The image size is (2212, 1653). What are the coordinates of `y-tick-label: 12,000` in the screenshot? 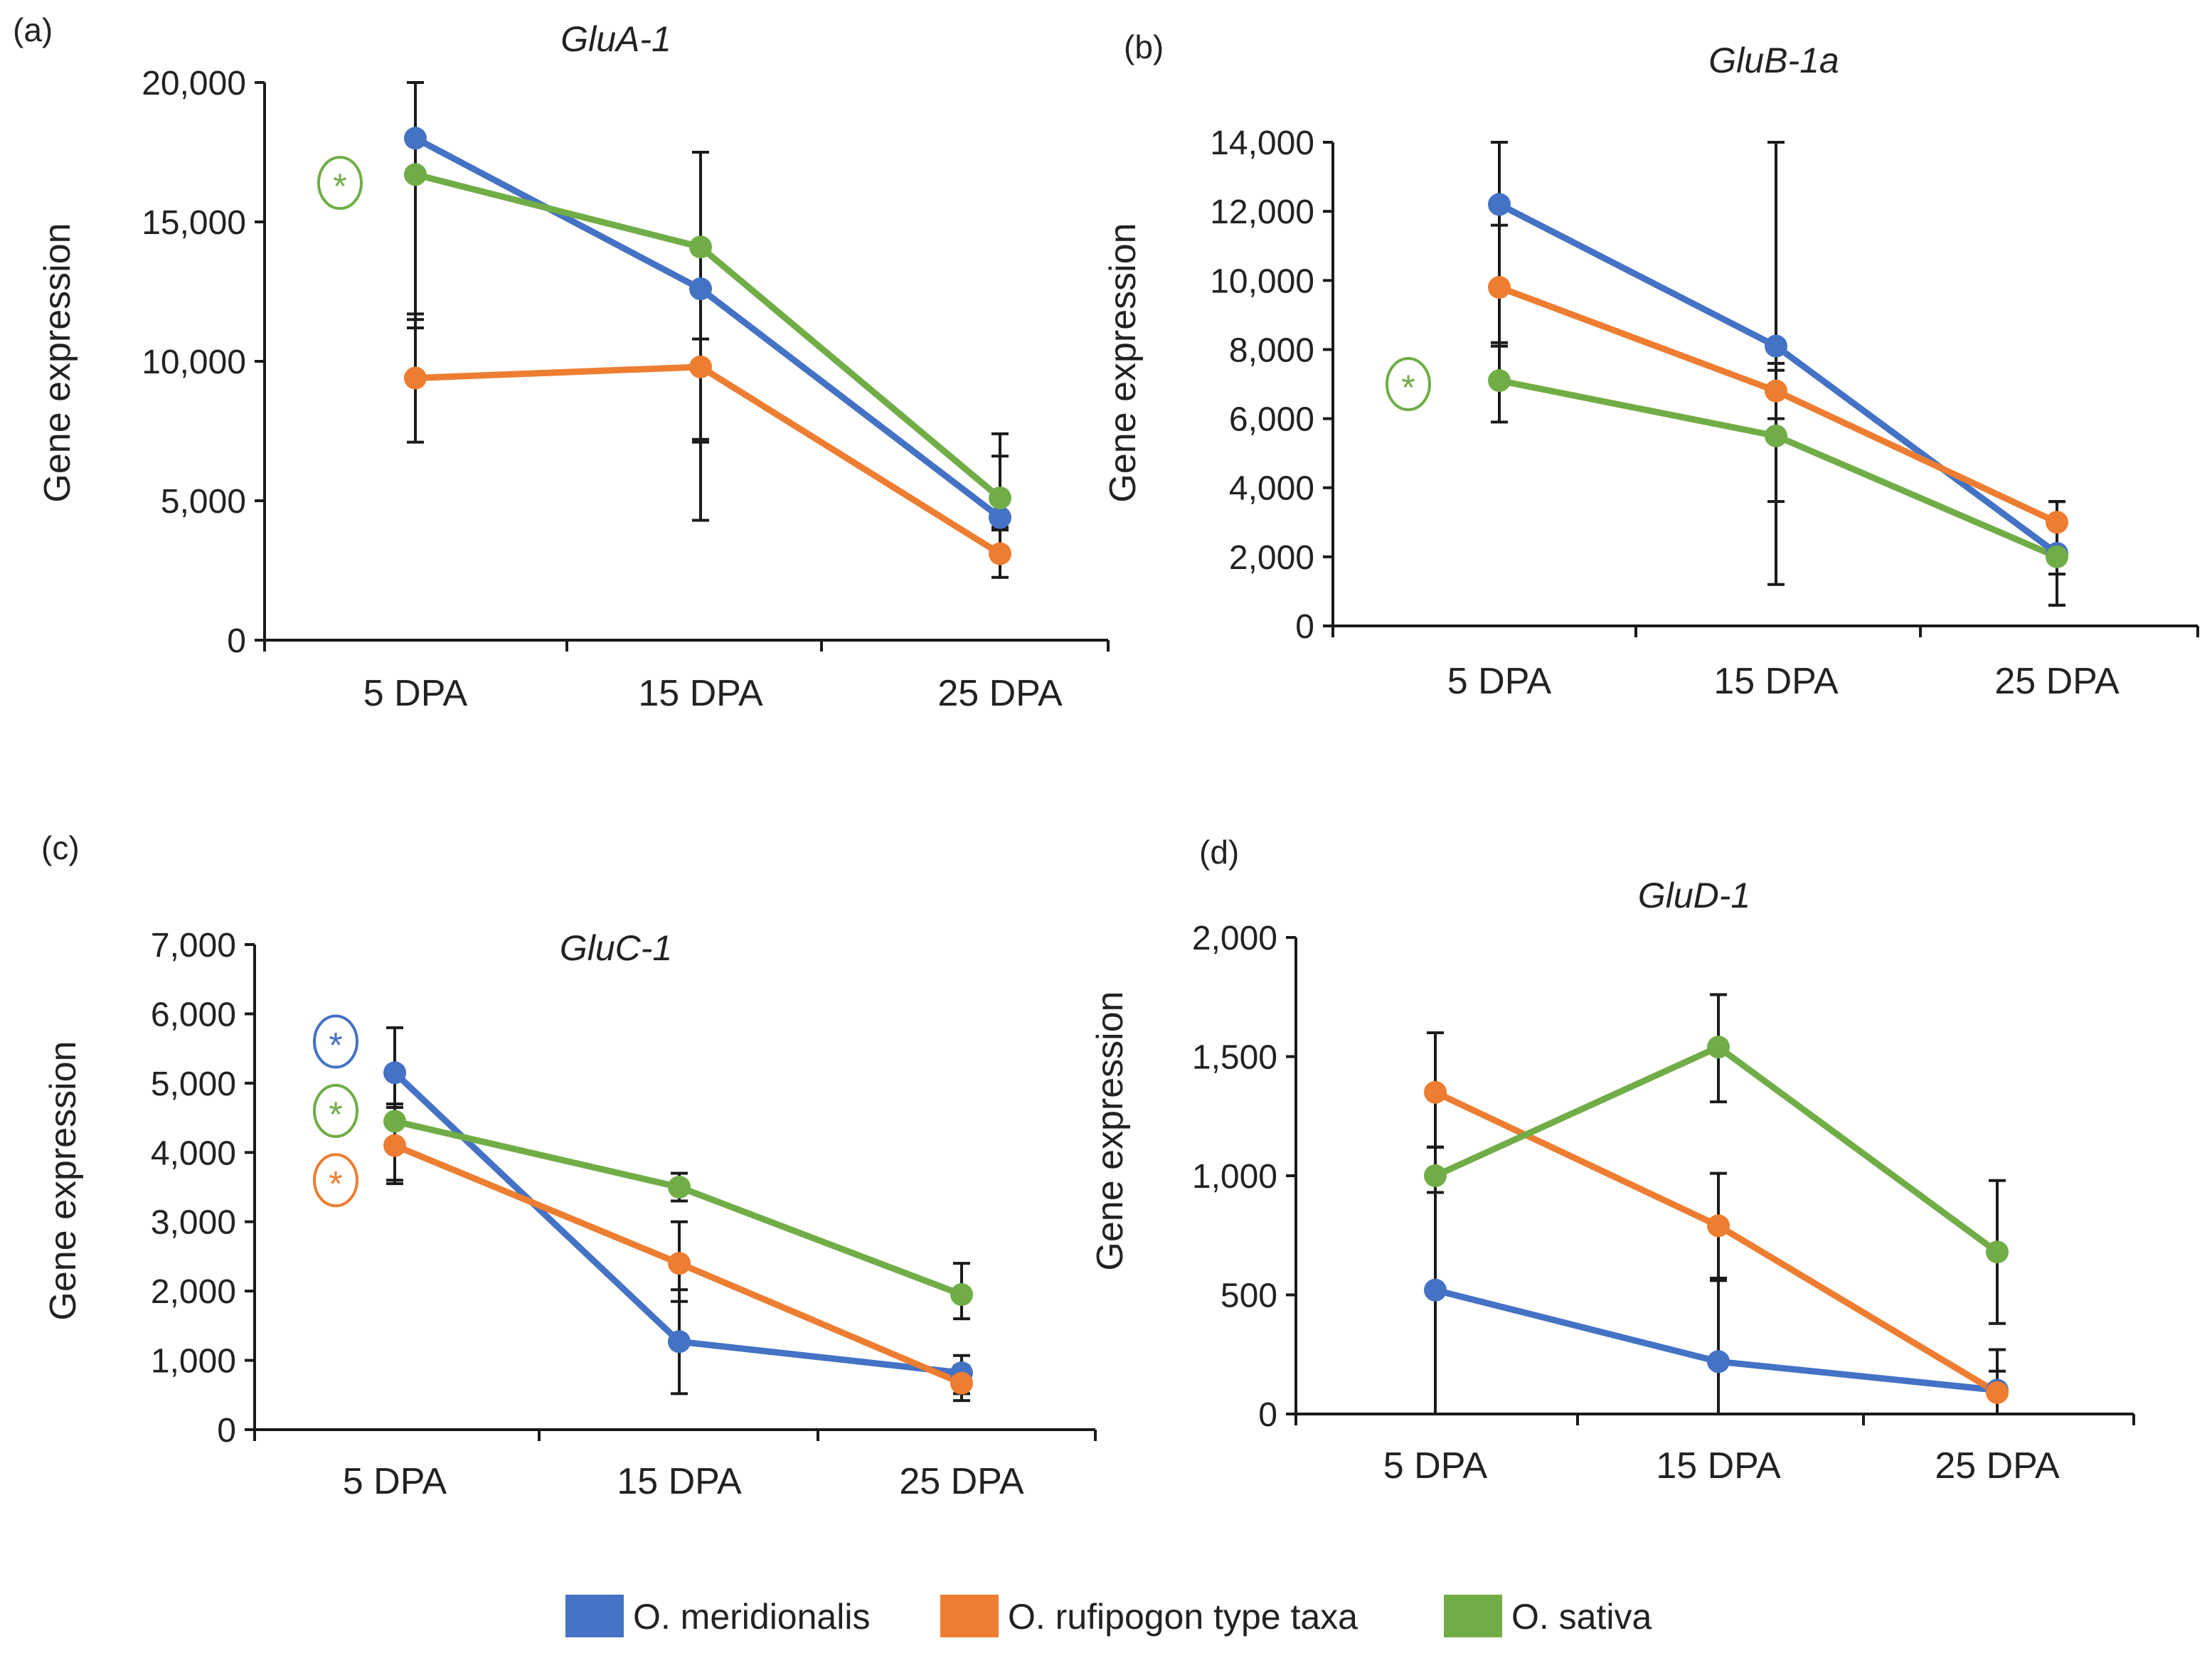 It's located at (1262, 212).